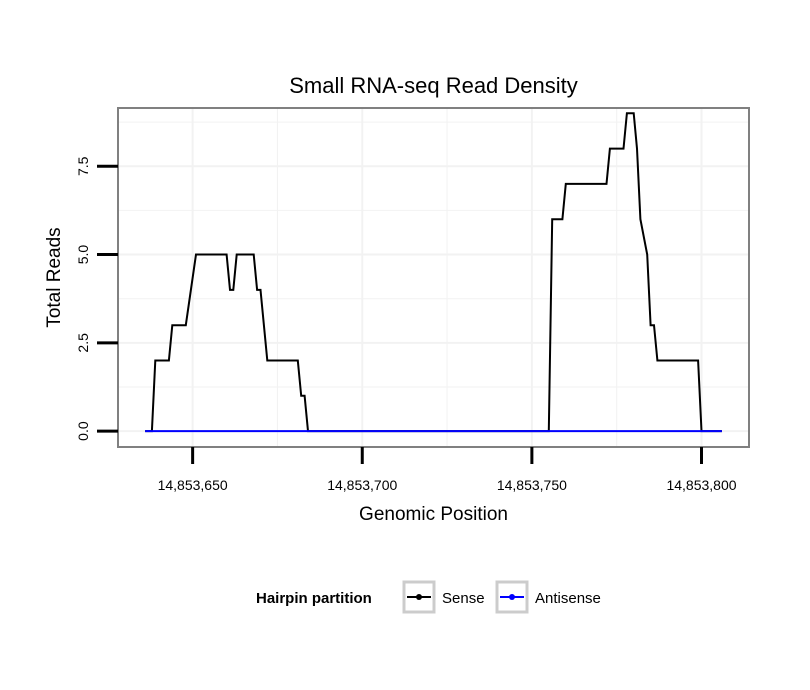  What do you see at coordinates (463, 598) in the screenshot?
I see `legend-label: Sense` at bounding box center [463, 598].